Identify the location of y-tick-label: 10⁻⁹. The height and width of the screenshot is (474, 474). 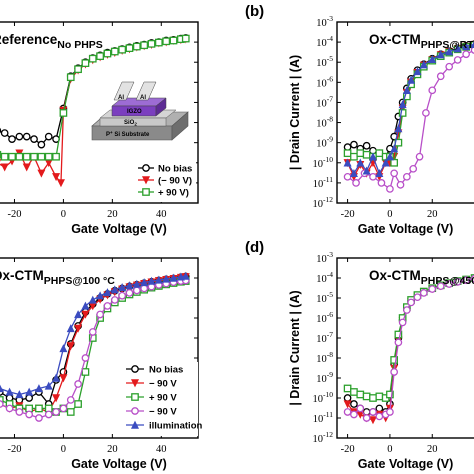
(324, 377).